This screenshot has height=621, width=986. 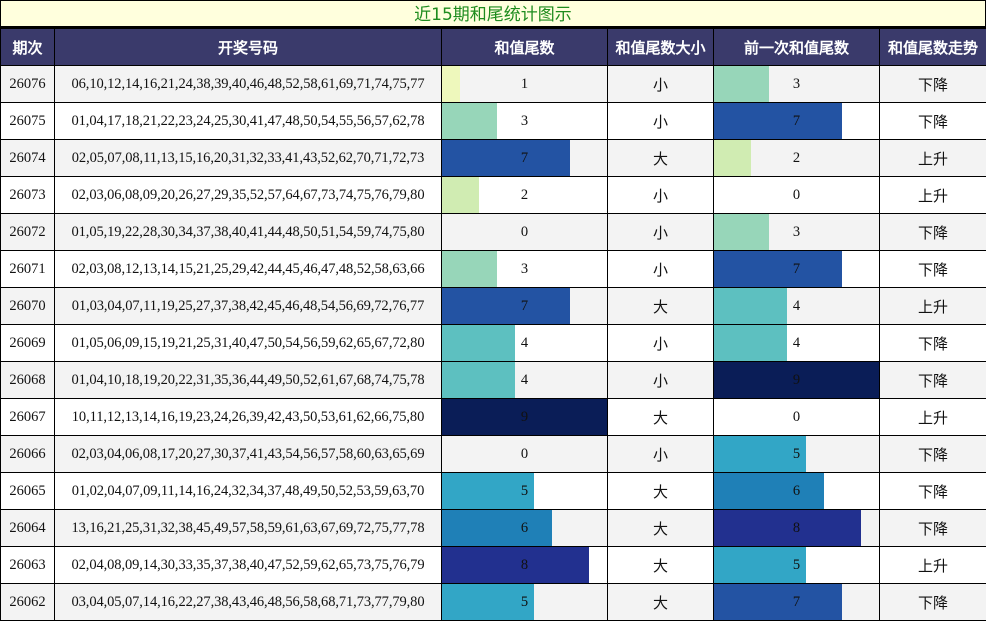 I want to click on prev-tail-cell: 5, so click(x=796, y=565).